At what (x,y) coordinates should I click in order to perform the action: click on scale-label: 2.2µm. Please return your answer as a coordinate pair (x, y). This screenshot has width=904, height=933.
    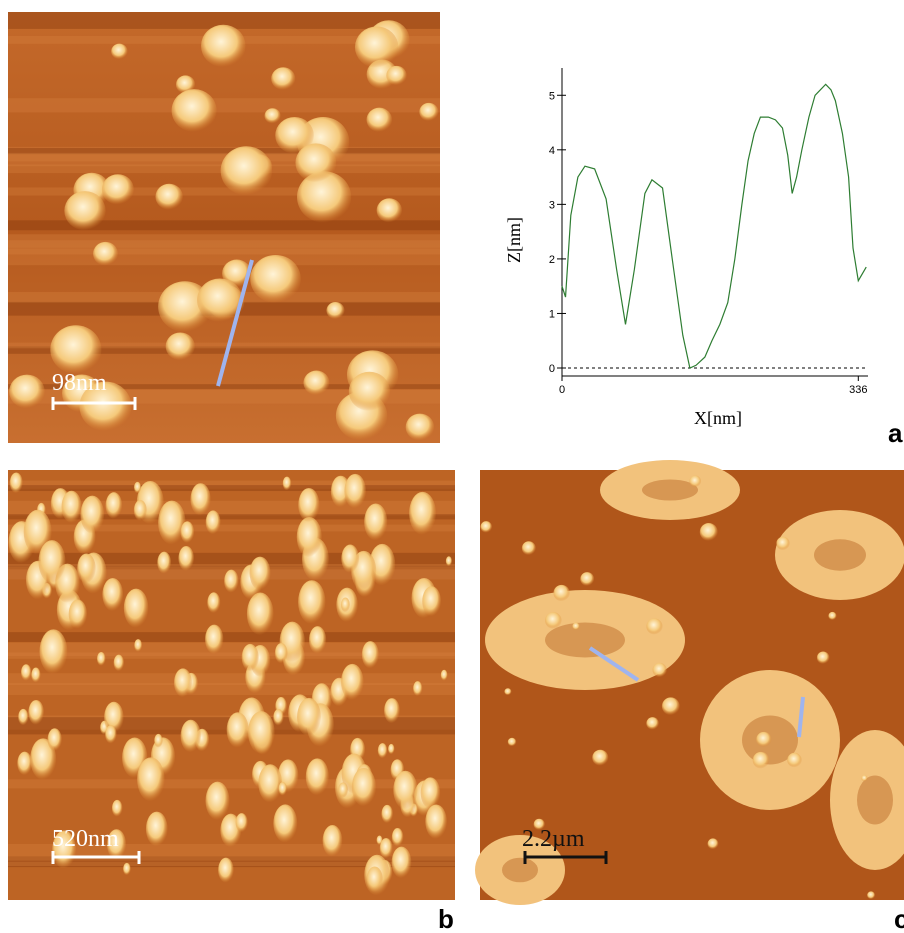
    Looking at the image, I should click on (553, 839).